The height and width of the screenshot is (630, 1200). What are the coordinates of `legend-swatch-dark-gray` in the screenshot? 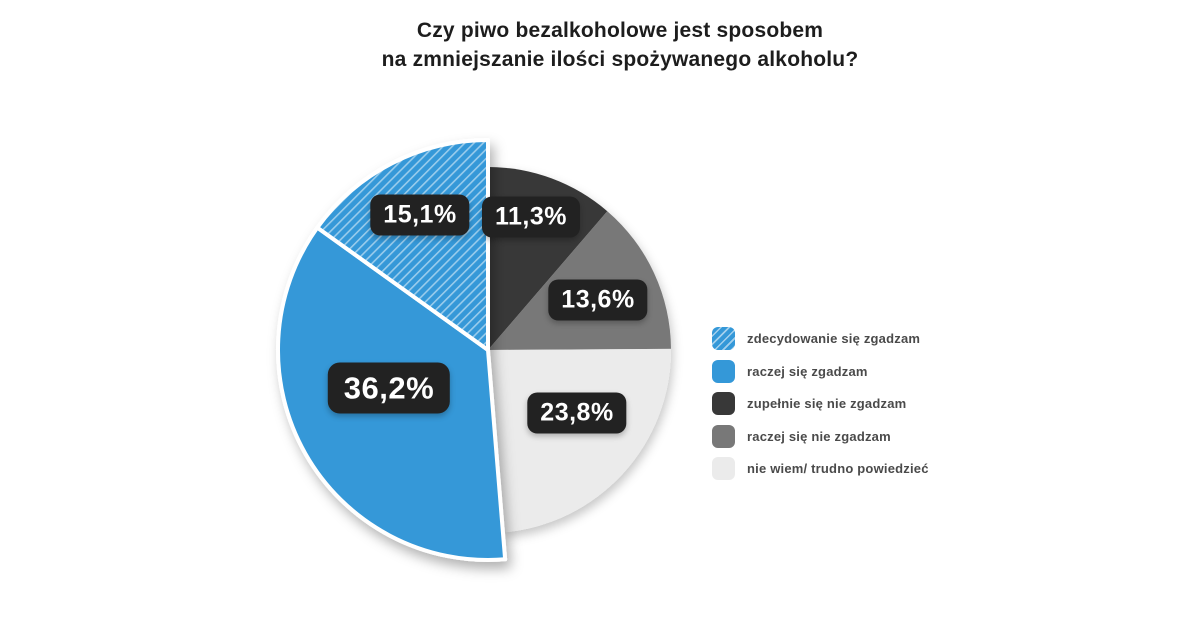 It's located at (723, 403).